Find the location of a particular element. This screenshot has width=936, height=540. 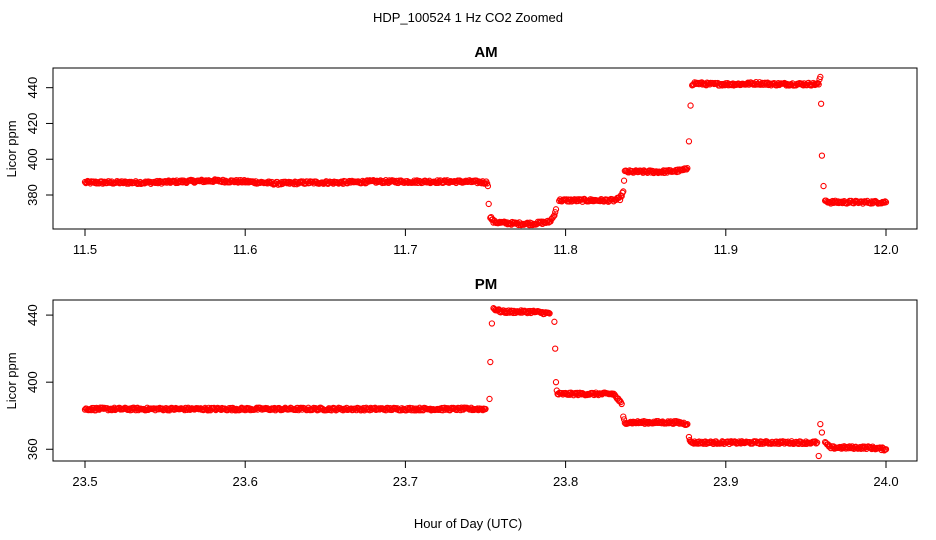

pm-y-ticks: 360 400 440 is located at coordinates (39, 382).